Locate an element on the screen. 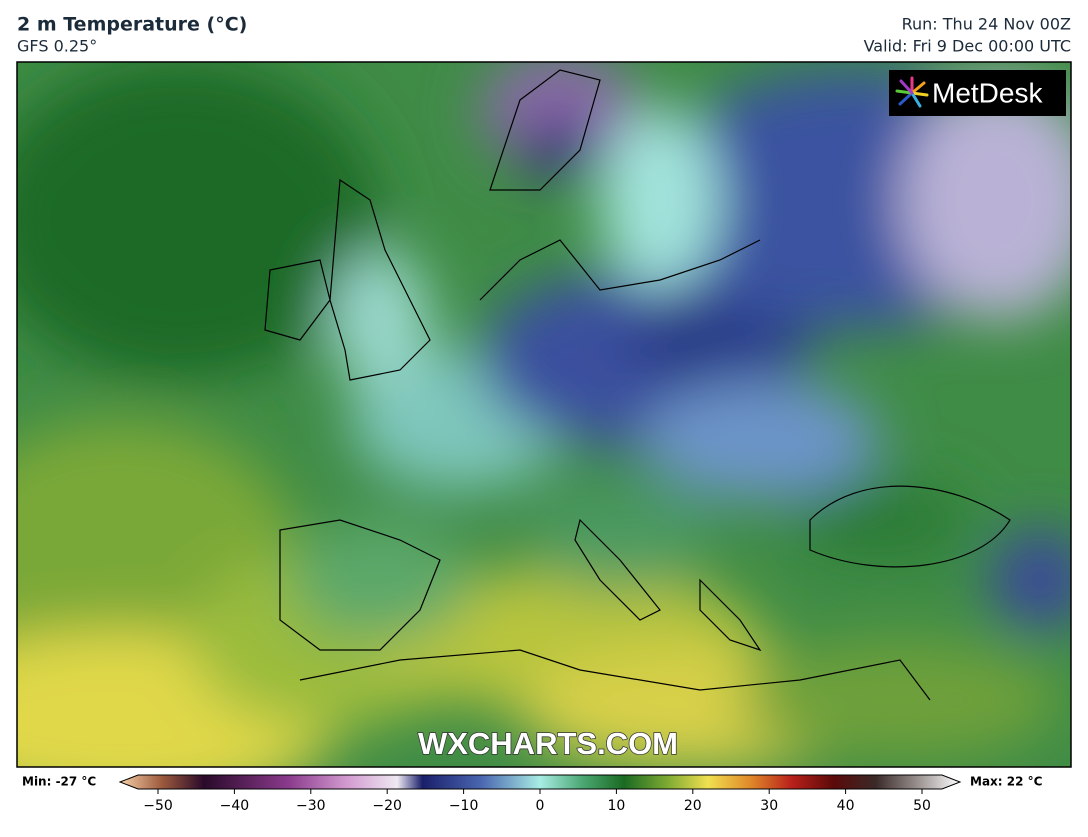 The image size is (1088, 837). logo-text: MetDesk is located at coordinates (987, 92).